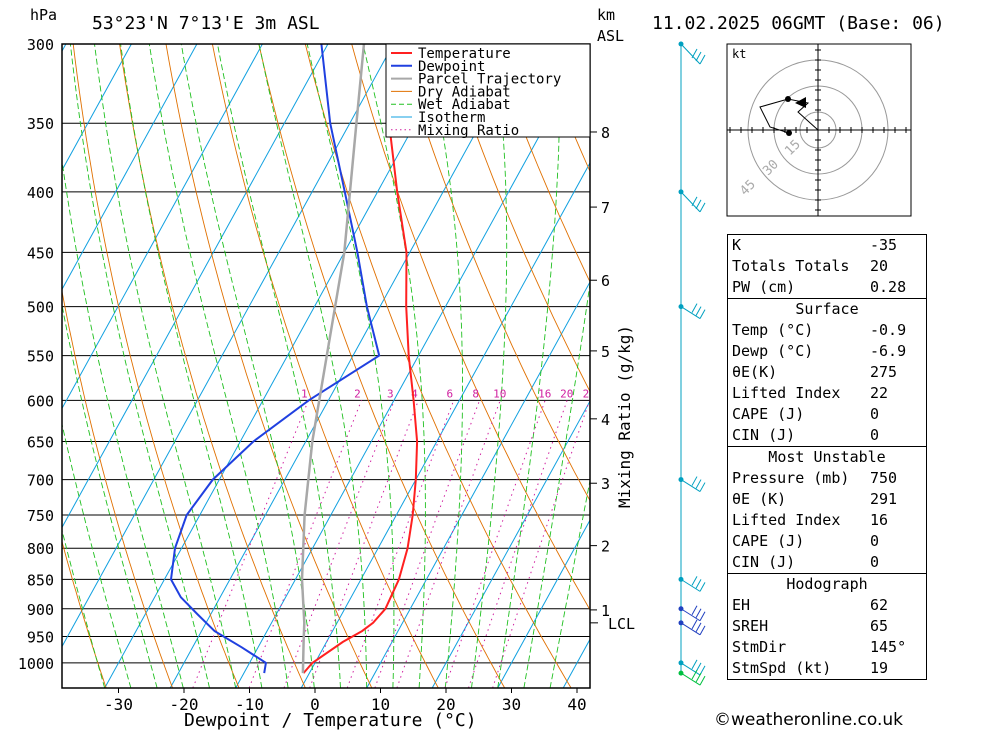  I want to click on y-tick-label: 850, so click(40, 580).